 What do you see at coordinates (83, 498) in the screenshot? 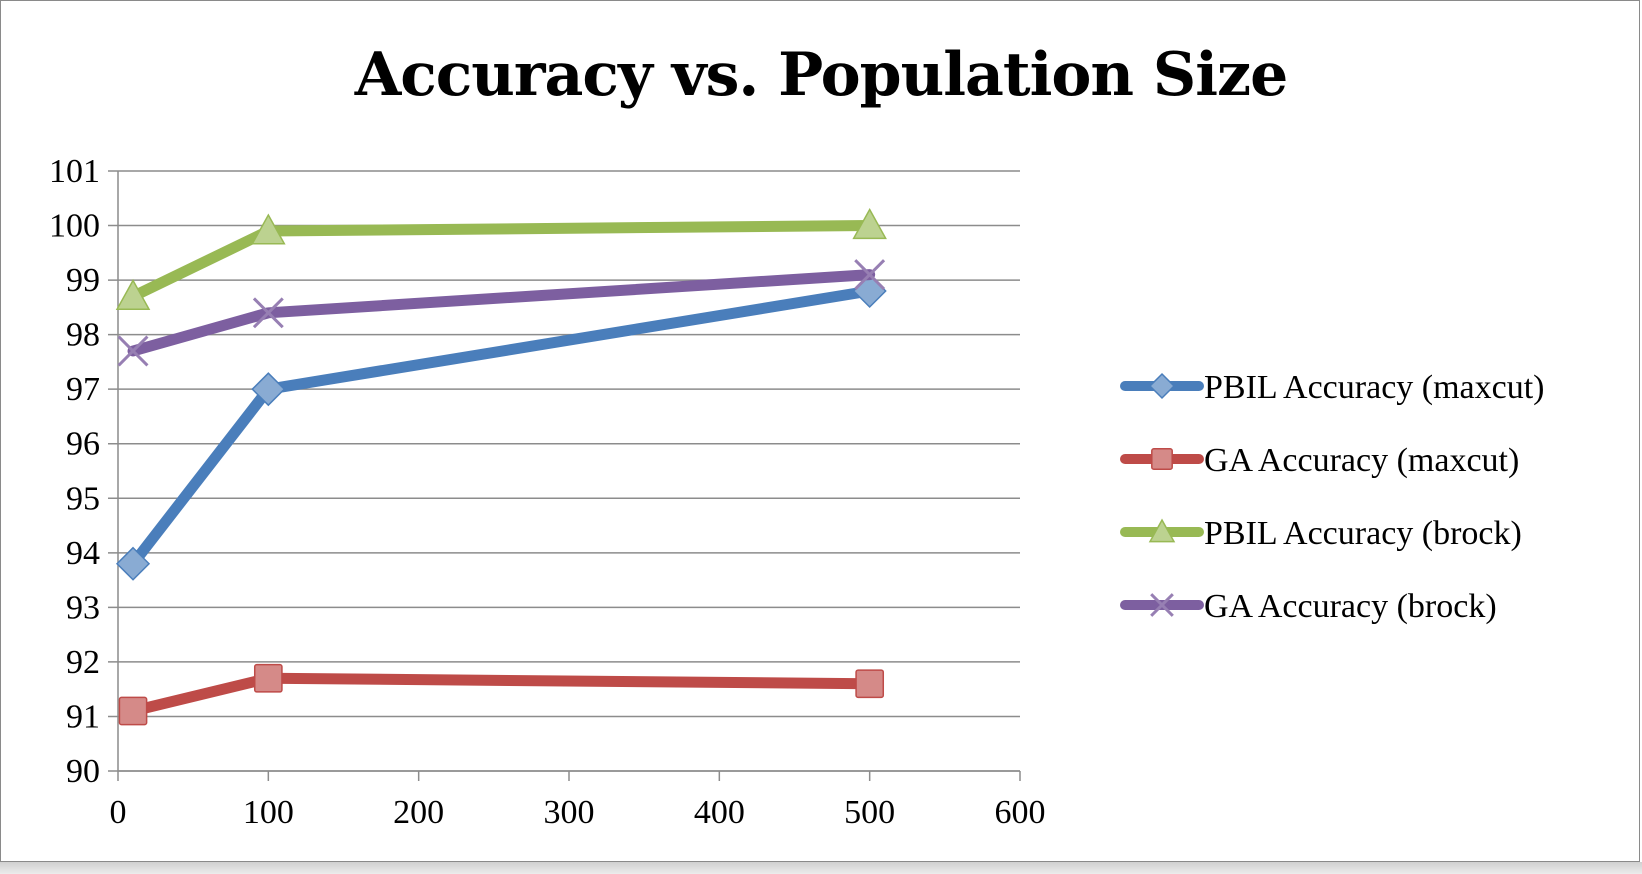
I see `y-tick-label: 95` at bounding box center [83, 498].